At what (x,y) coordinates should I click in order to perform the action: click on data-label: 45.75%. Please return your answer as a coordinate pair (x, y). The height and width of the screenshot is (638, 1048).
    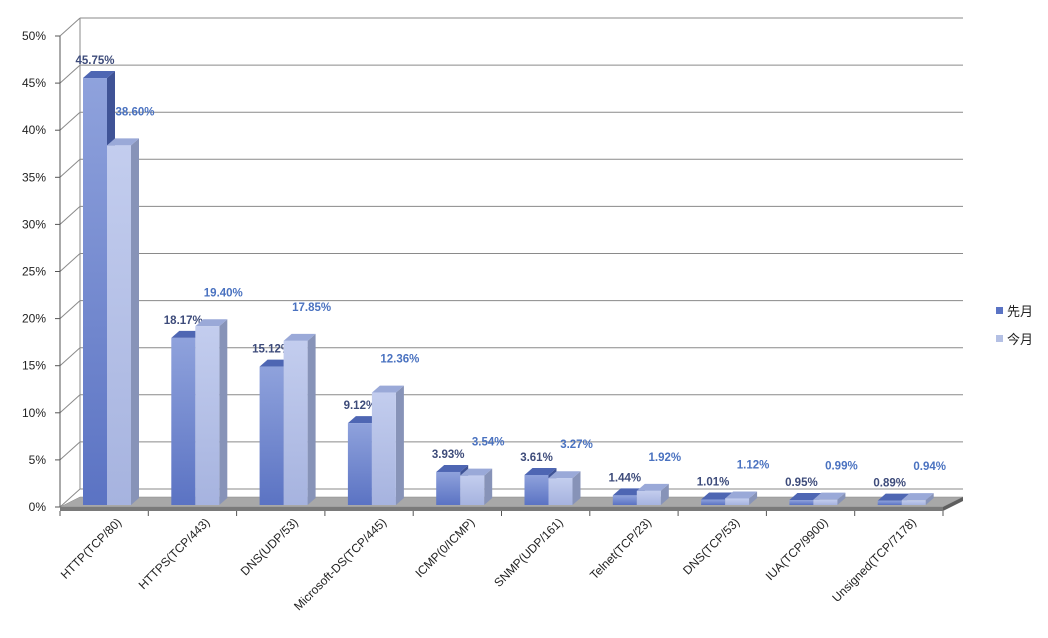
    Looking at the image, I should click on (94, 61).